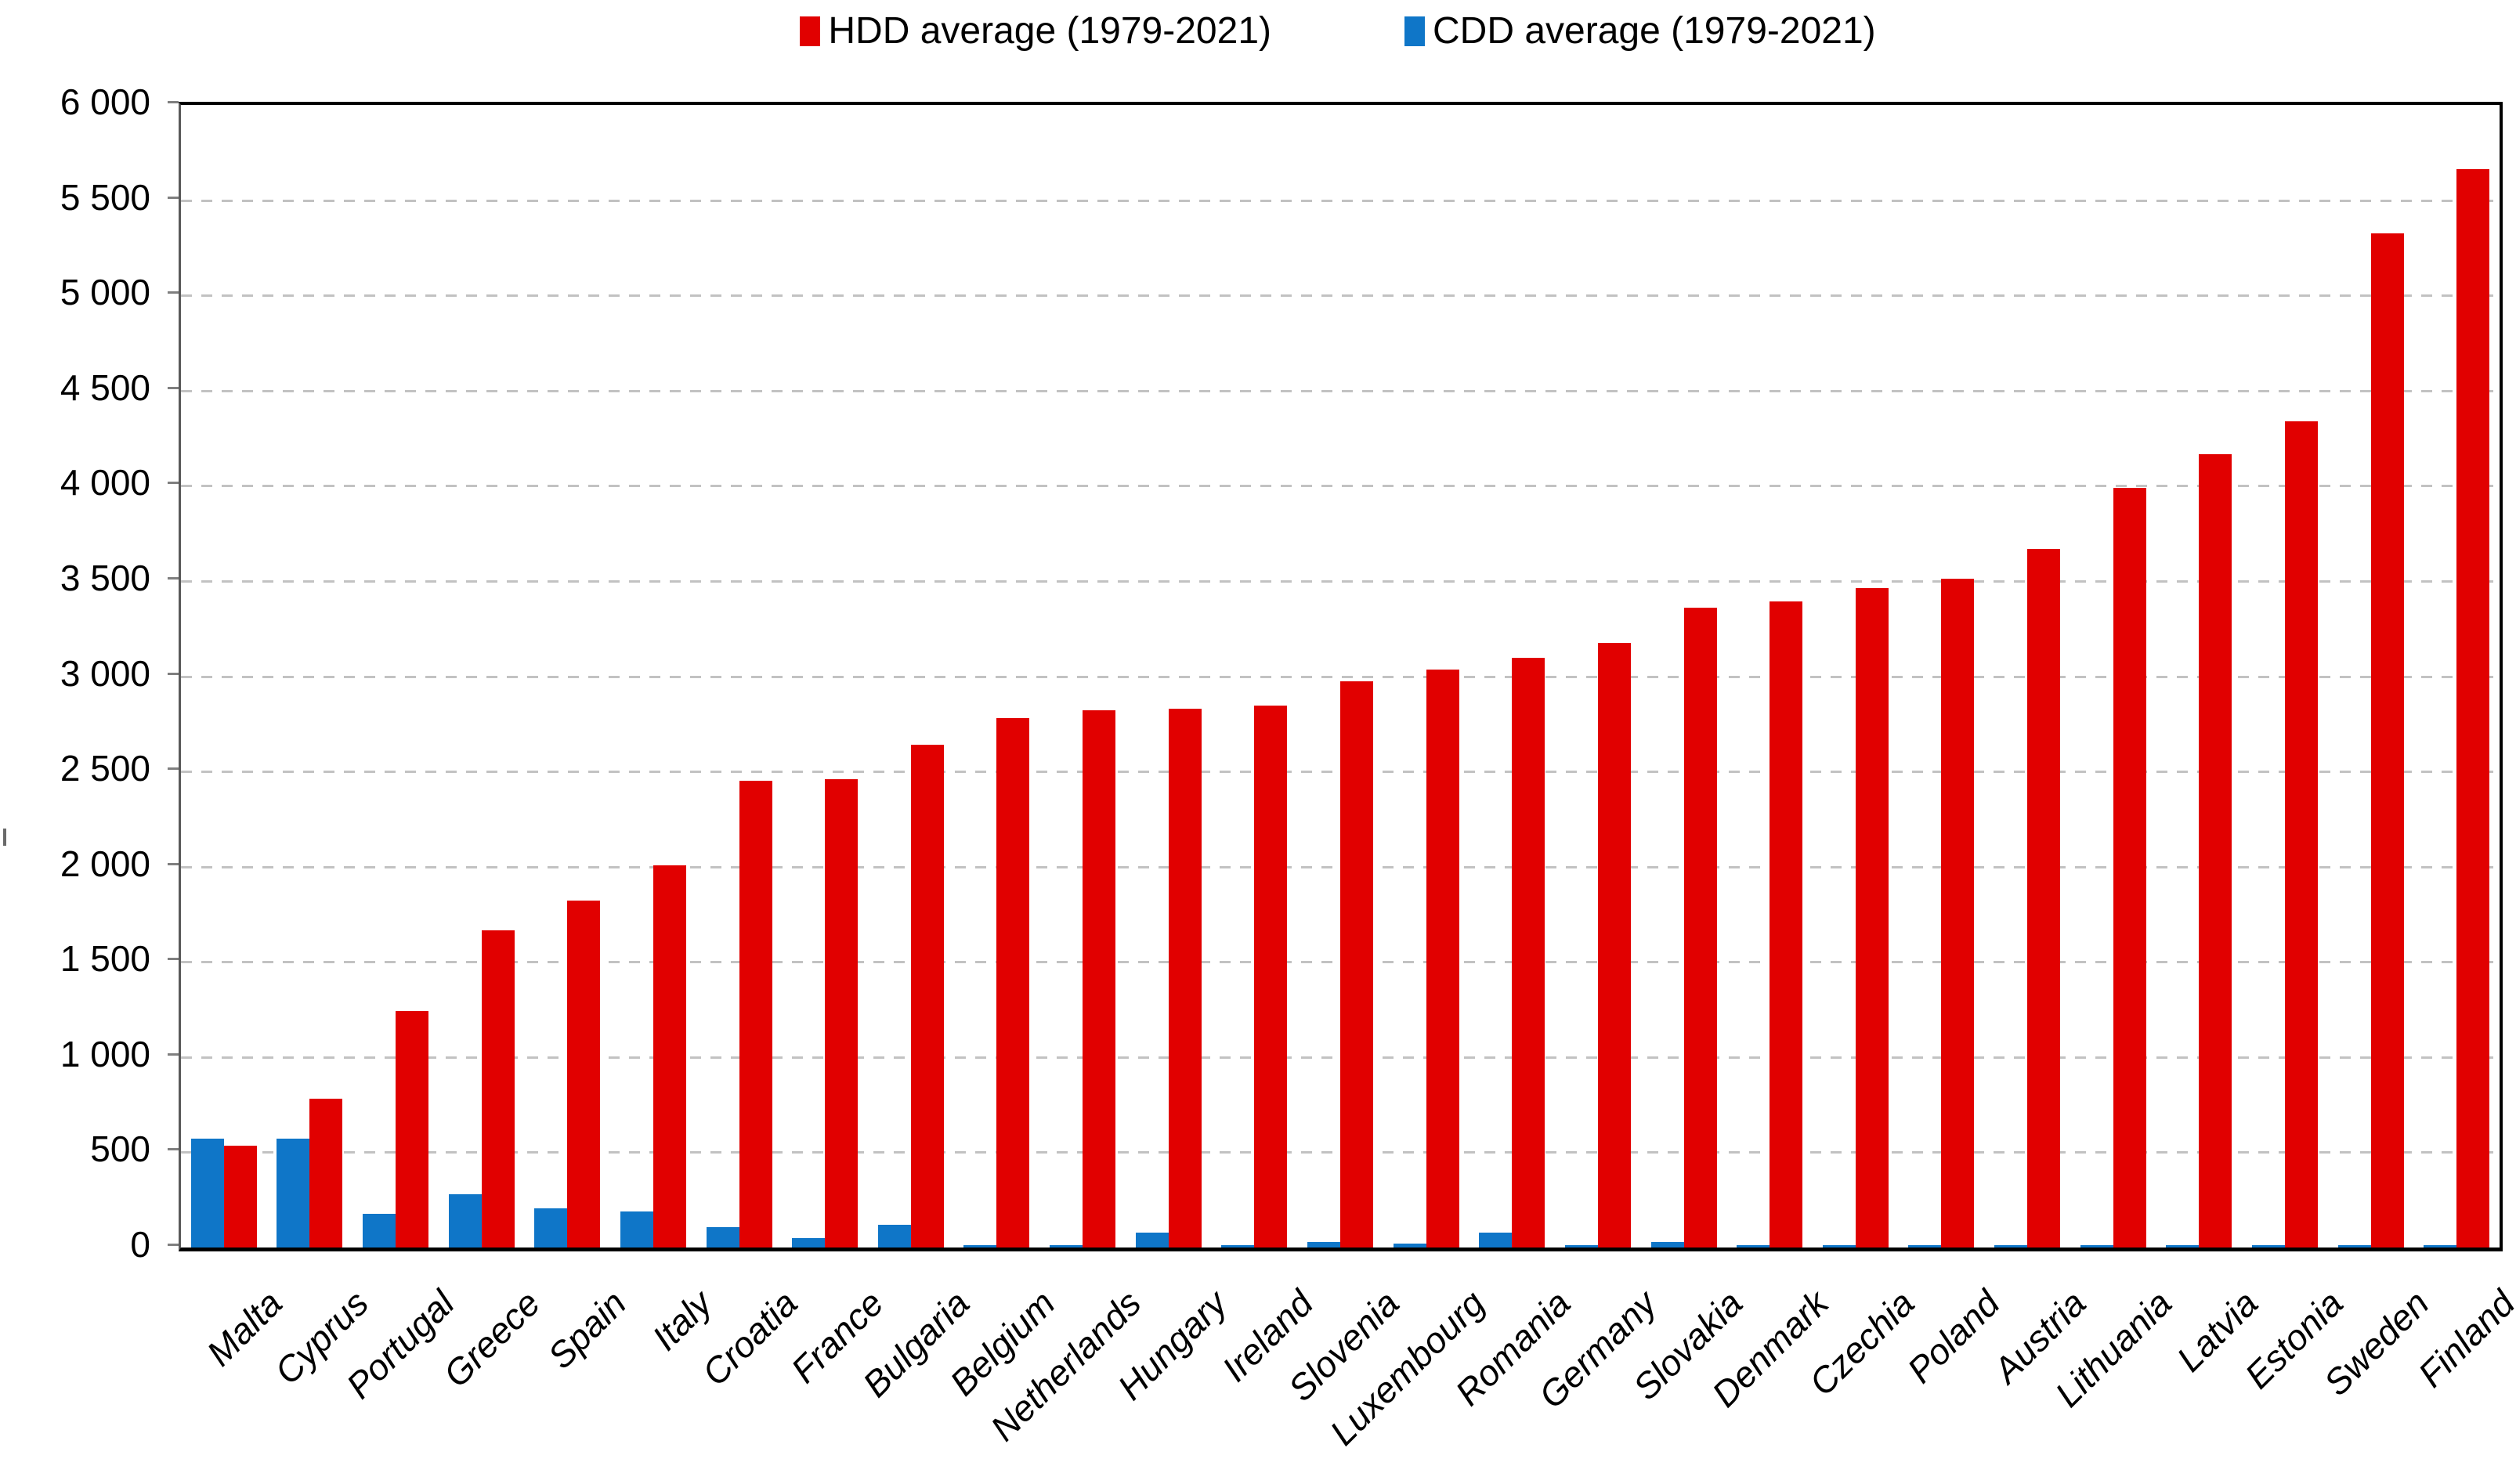  What do you see at coordinates (491, 1339) in the screenshot?
I see `x-axis-label-greece: Greece` at bounding box center [491, 1339].